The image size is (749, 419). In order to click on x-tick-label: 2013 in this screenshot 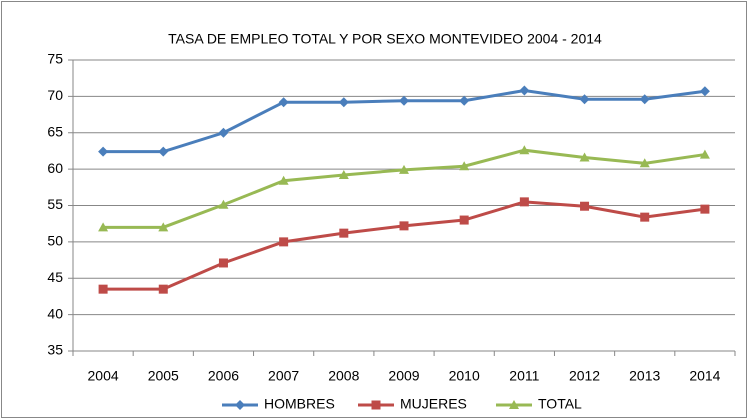, I will do `click(644, 376)`.